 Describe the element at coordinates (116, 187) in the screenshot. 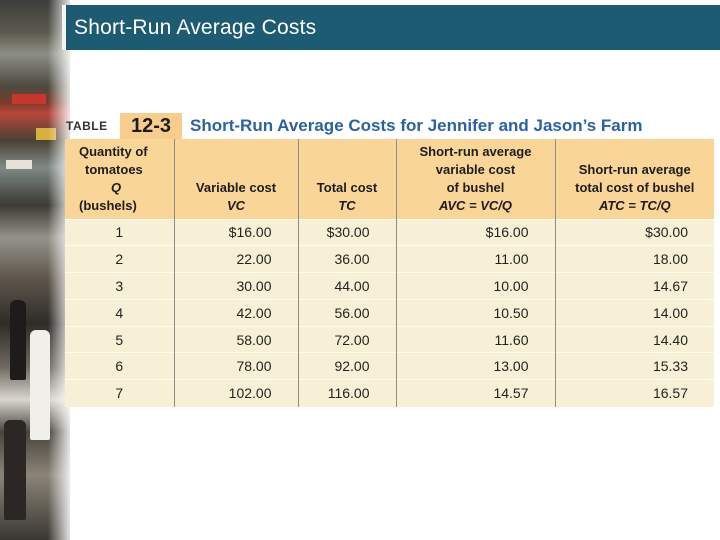

I see `header-symbol: Q` at that location.